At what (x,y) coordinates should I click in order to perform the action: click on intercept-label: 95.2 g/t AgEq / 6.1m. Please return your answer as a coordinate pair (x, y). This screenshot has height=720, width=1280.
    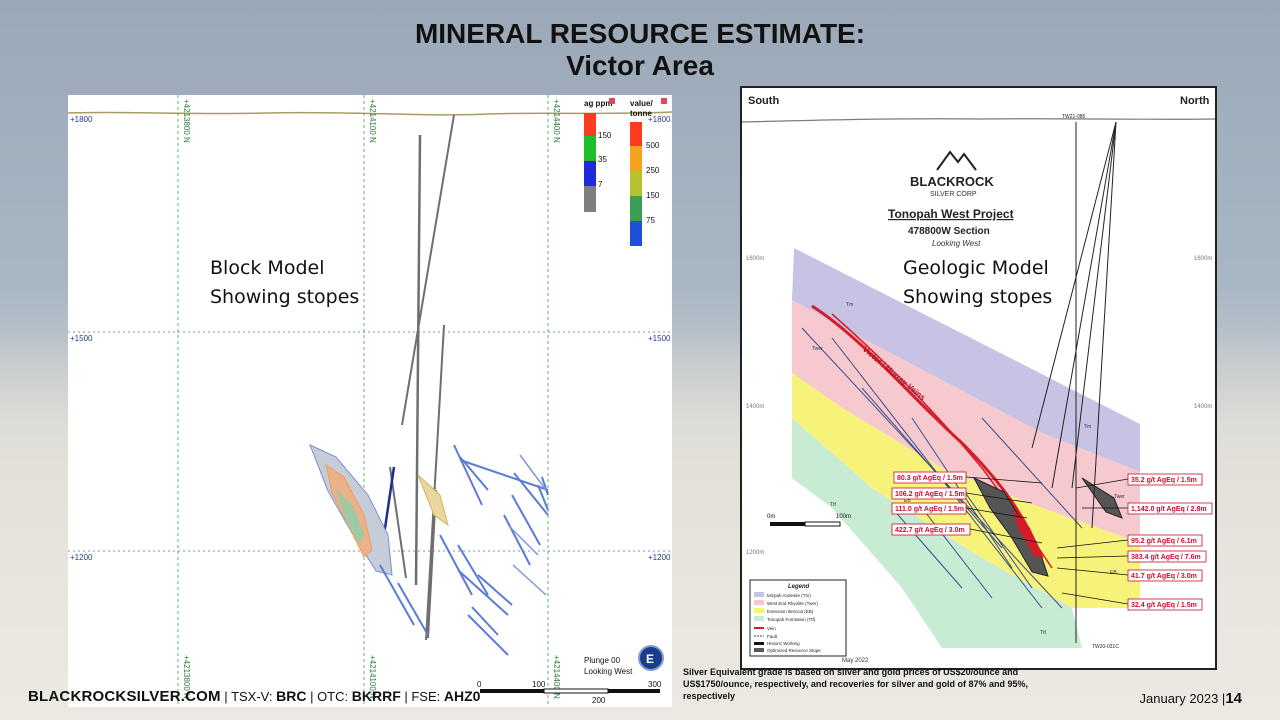
    Looking at the image, I should click on (1164, 541).